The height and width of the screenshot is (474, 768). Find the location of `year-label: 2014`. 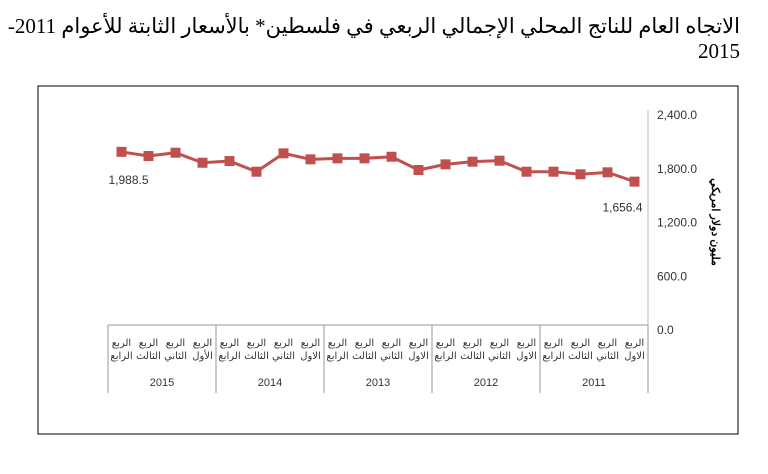

year-label: 2014 is located at coordinates (270, 383).